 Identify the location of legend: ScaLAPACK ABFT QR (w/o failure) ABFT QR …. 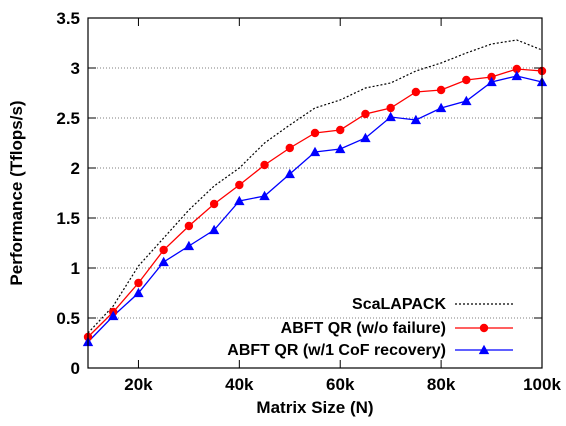
(370, 327).